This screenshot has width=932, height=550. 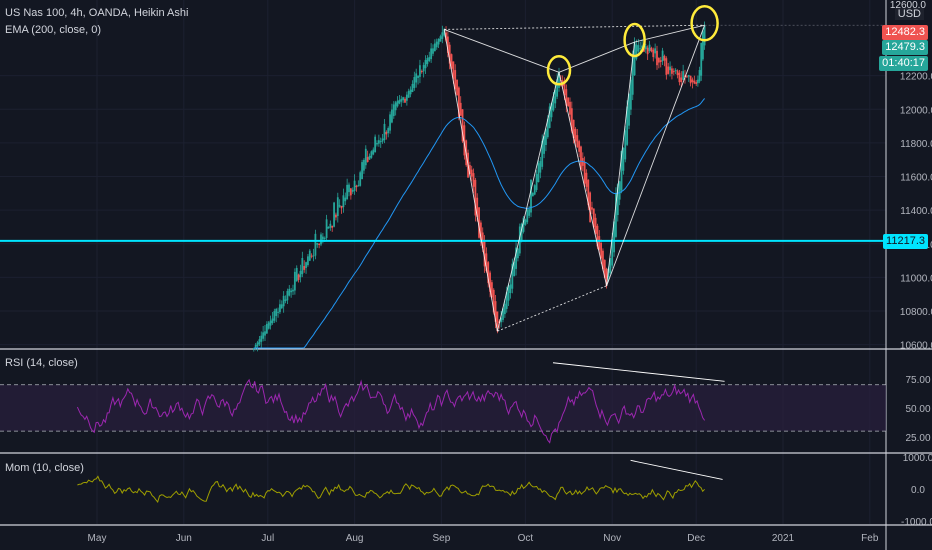 What do you see at coordinates (574, 27) in the screenshot?
I see `dotted-upper-trendline` at bounding box center [574, 27].